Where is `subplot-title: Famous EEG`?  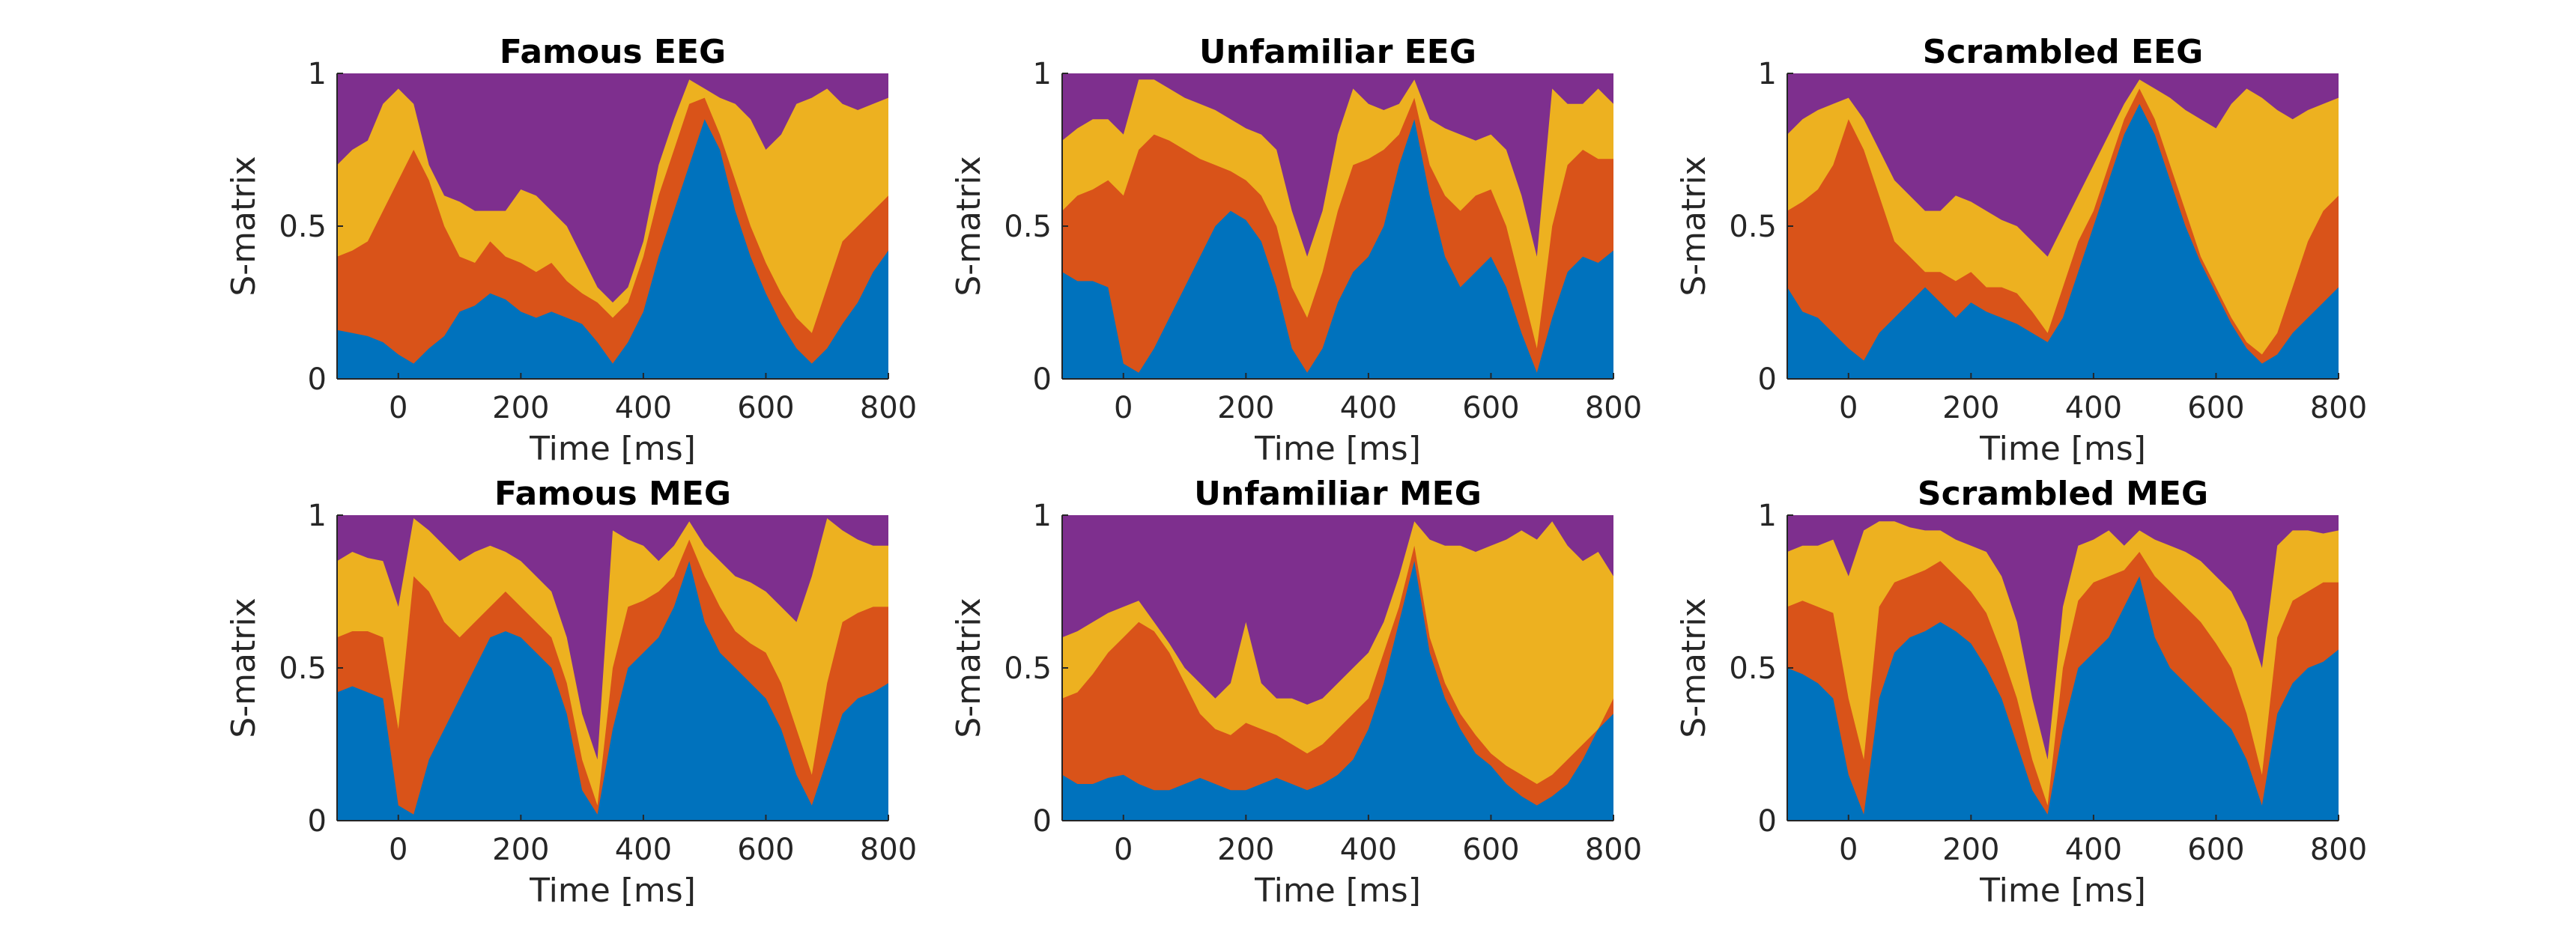 subplot-title: Famous EEG is located at coordinates (613, 52).